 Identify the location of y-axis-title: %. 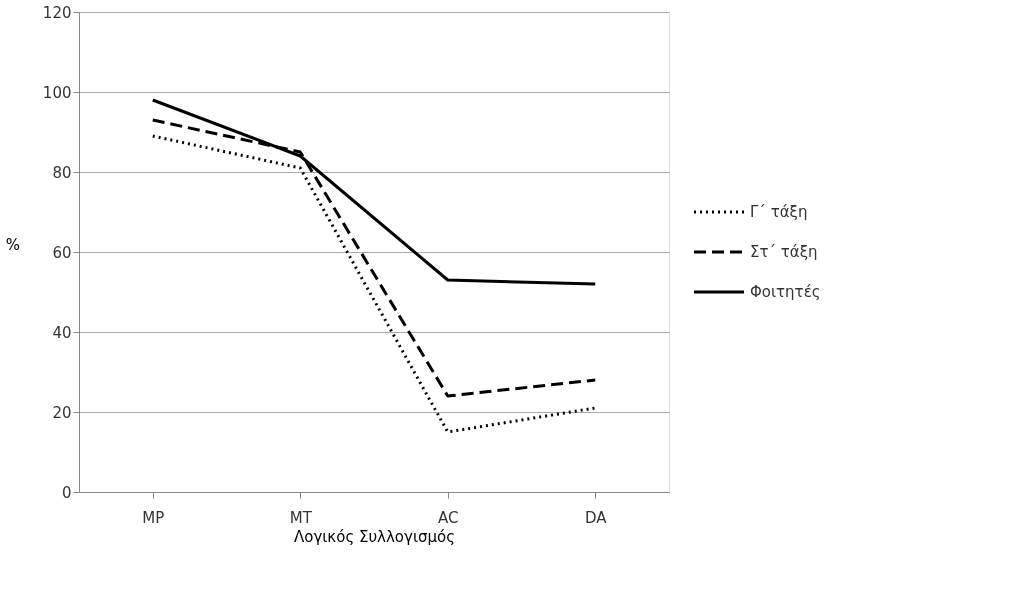
(12, 244).